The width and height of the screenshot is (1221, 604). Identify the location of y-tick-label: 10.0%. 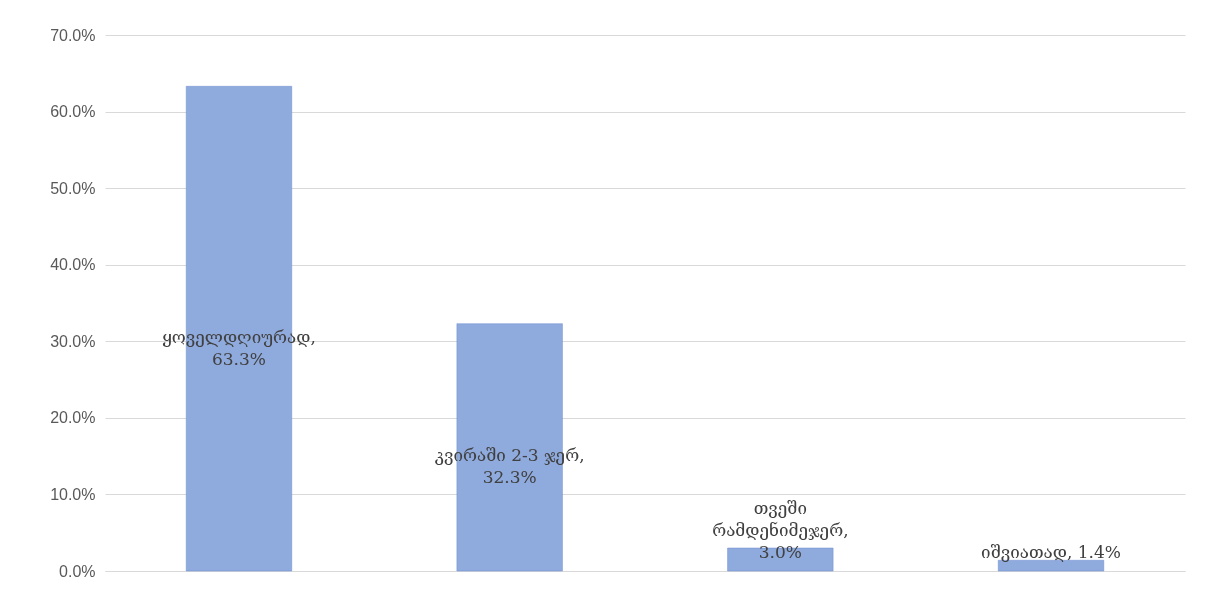
(73, 494).